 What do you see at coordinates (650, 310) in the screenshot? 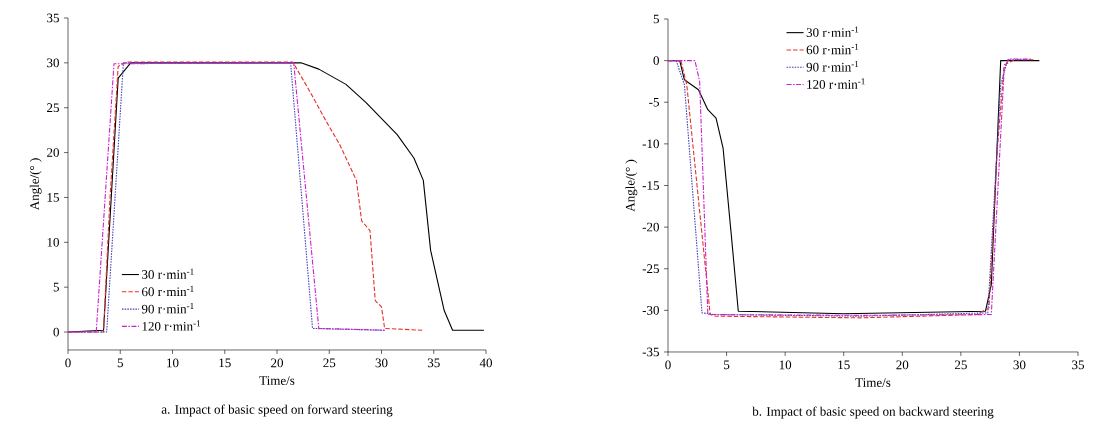
I see `y-tick-label: -30` at bounding box center [650, 310].